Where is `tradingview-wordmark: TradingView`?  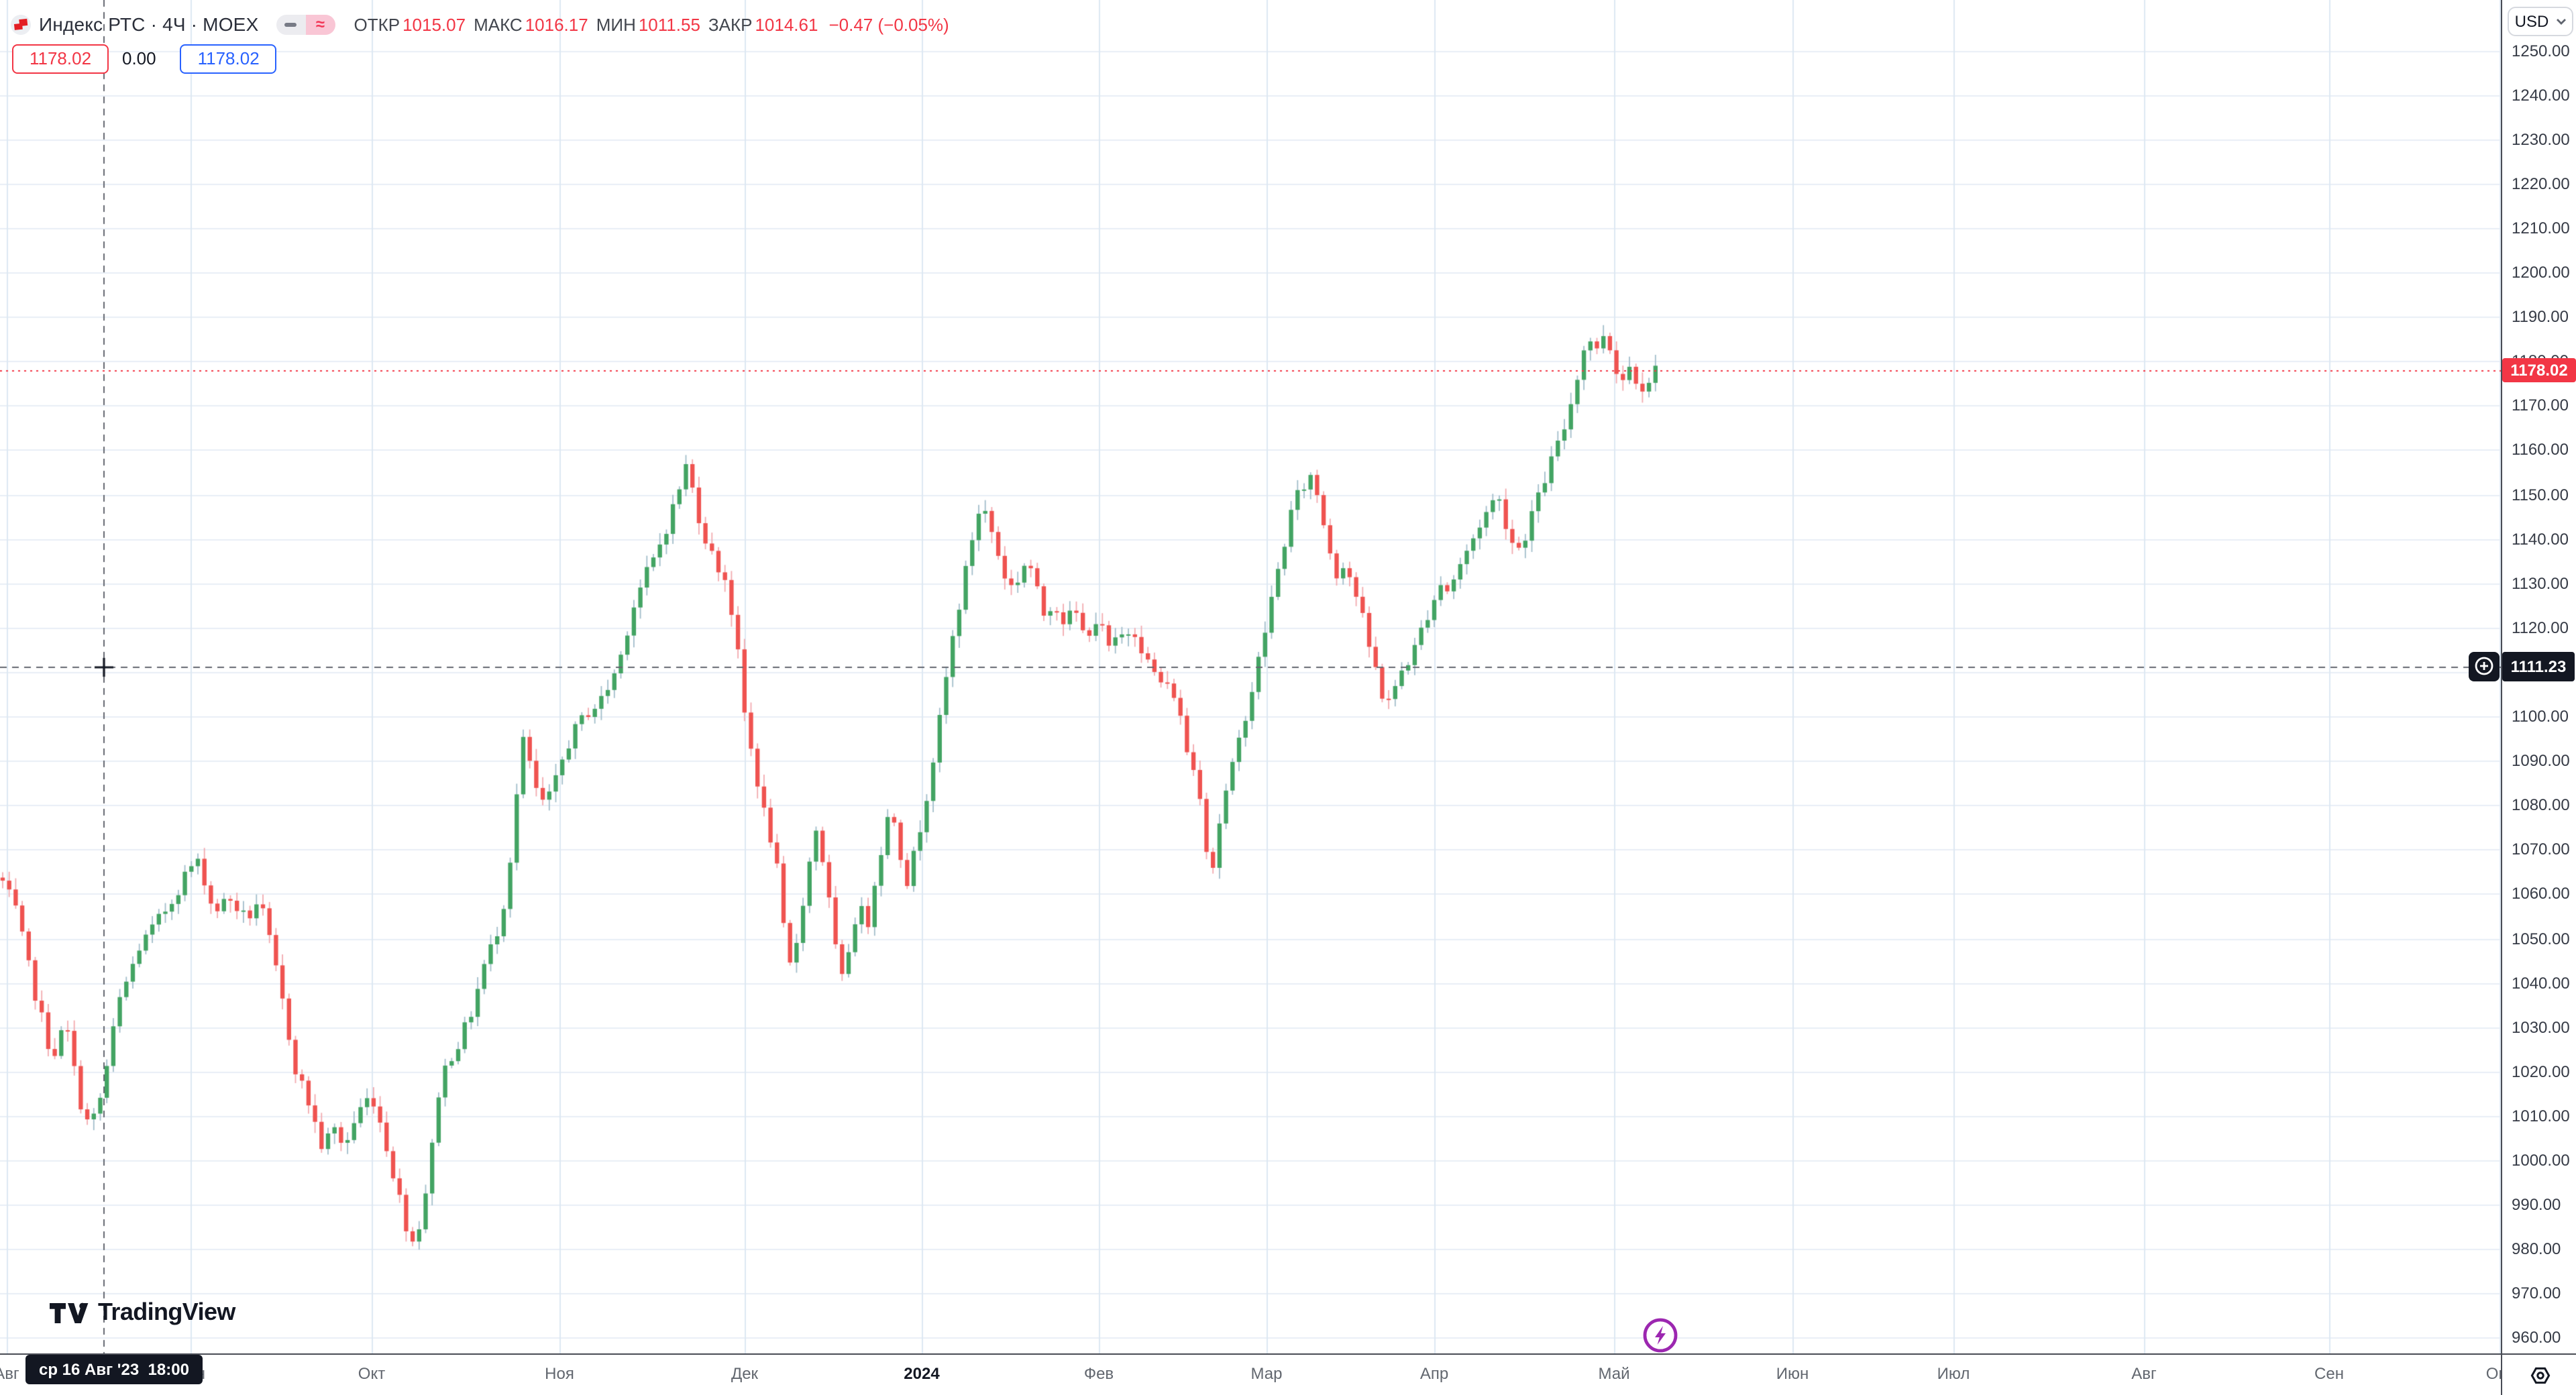
tradingview-wordmark: TradingView is located at coordinates (166, 1311).